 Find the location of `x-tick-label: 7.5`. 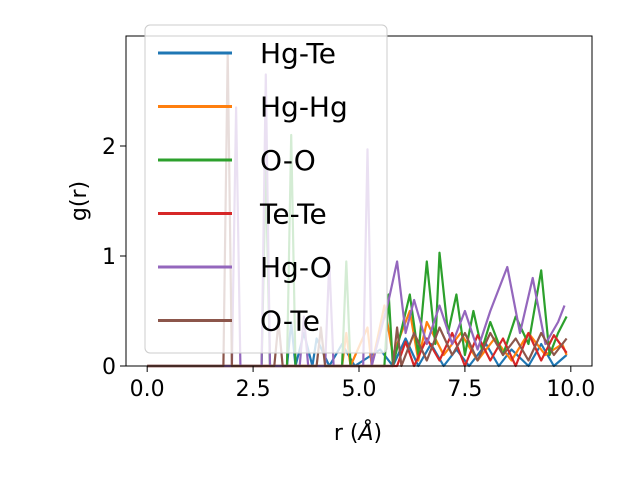

x-tick-label: 7.5 is located at coordinates (464, 389).